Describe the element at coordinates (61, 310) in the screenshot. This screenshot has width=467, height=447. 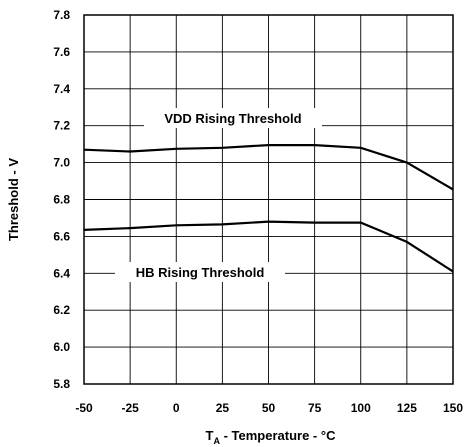
I see `y-tick-label: 6.2` at that location.